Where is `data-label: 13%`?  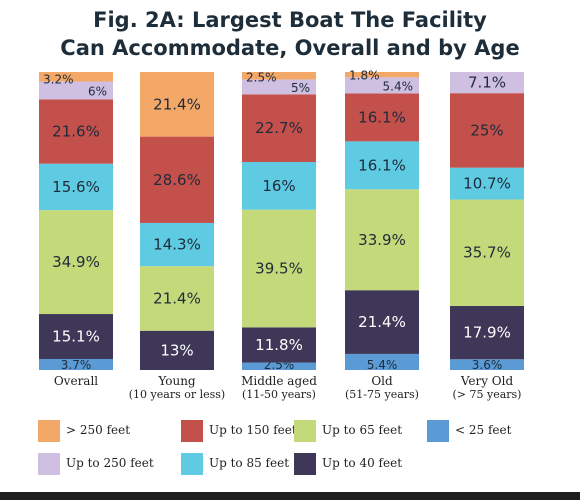
data-label: 13% is located at coordinates (176, 350).